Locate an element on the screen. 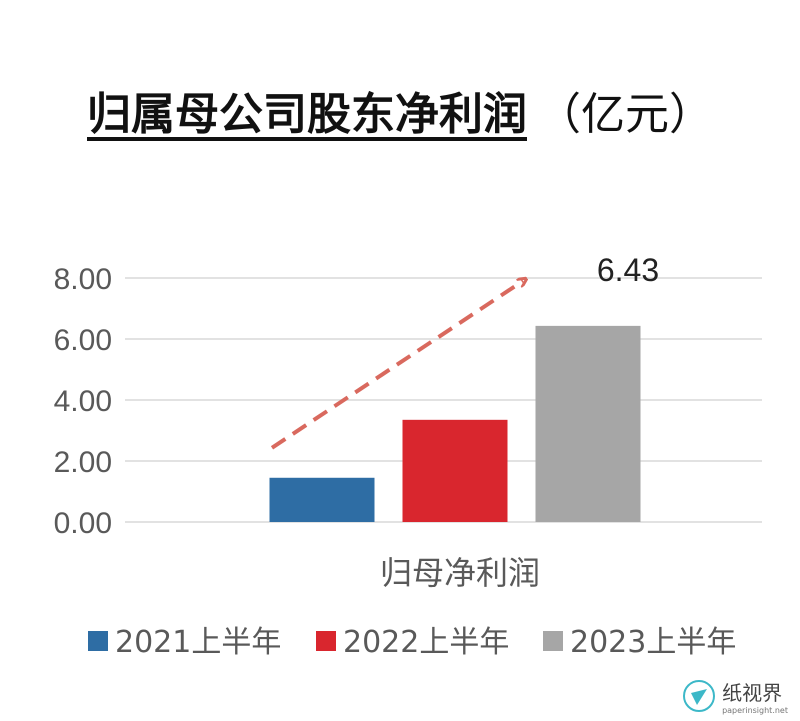 This screenshot has height=721, width=800. x-category-label: 归母净利润 is located at coordinates (460, 573).